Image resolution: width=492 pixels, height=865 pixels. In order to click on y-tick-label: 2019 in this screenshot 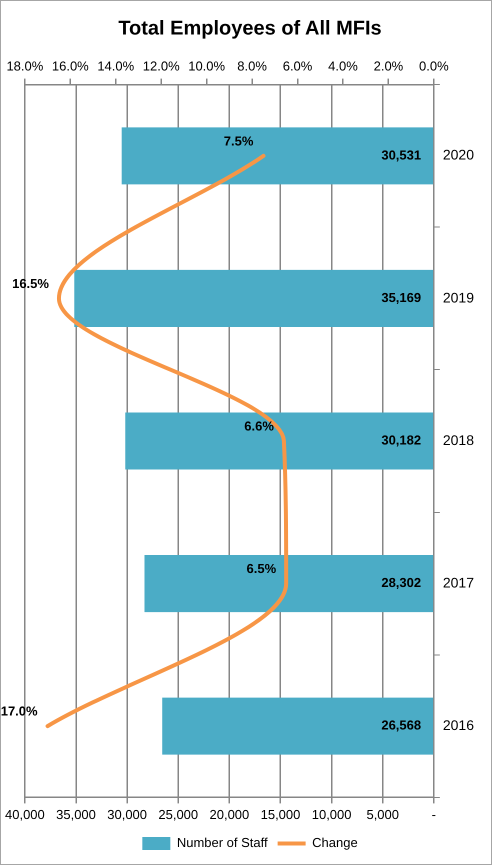, I will do `click(458, 297)`.